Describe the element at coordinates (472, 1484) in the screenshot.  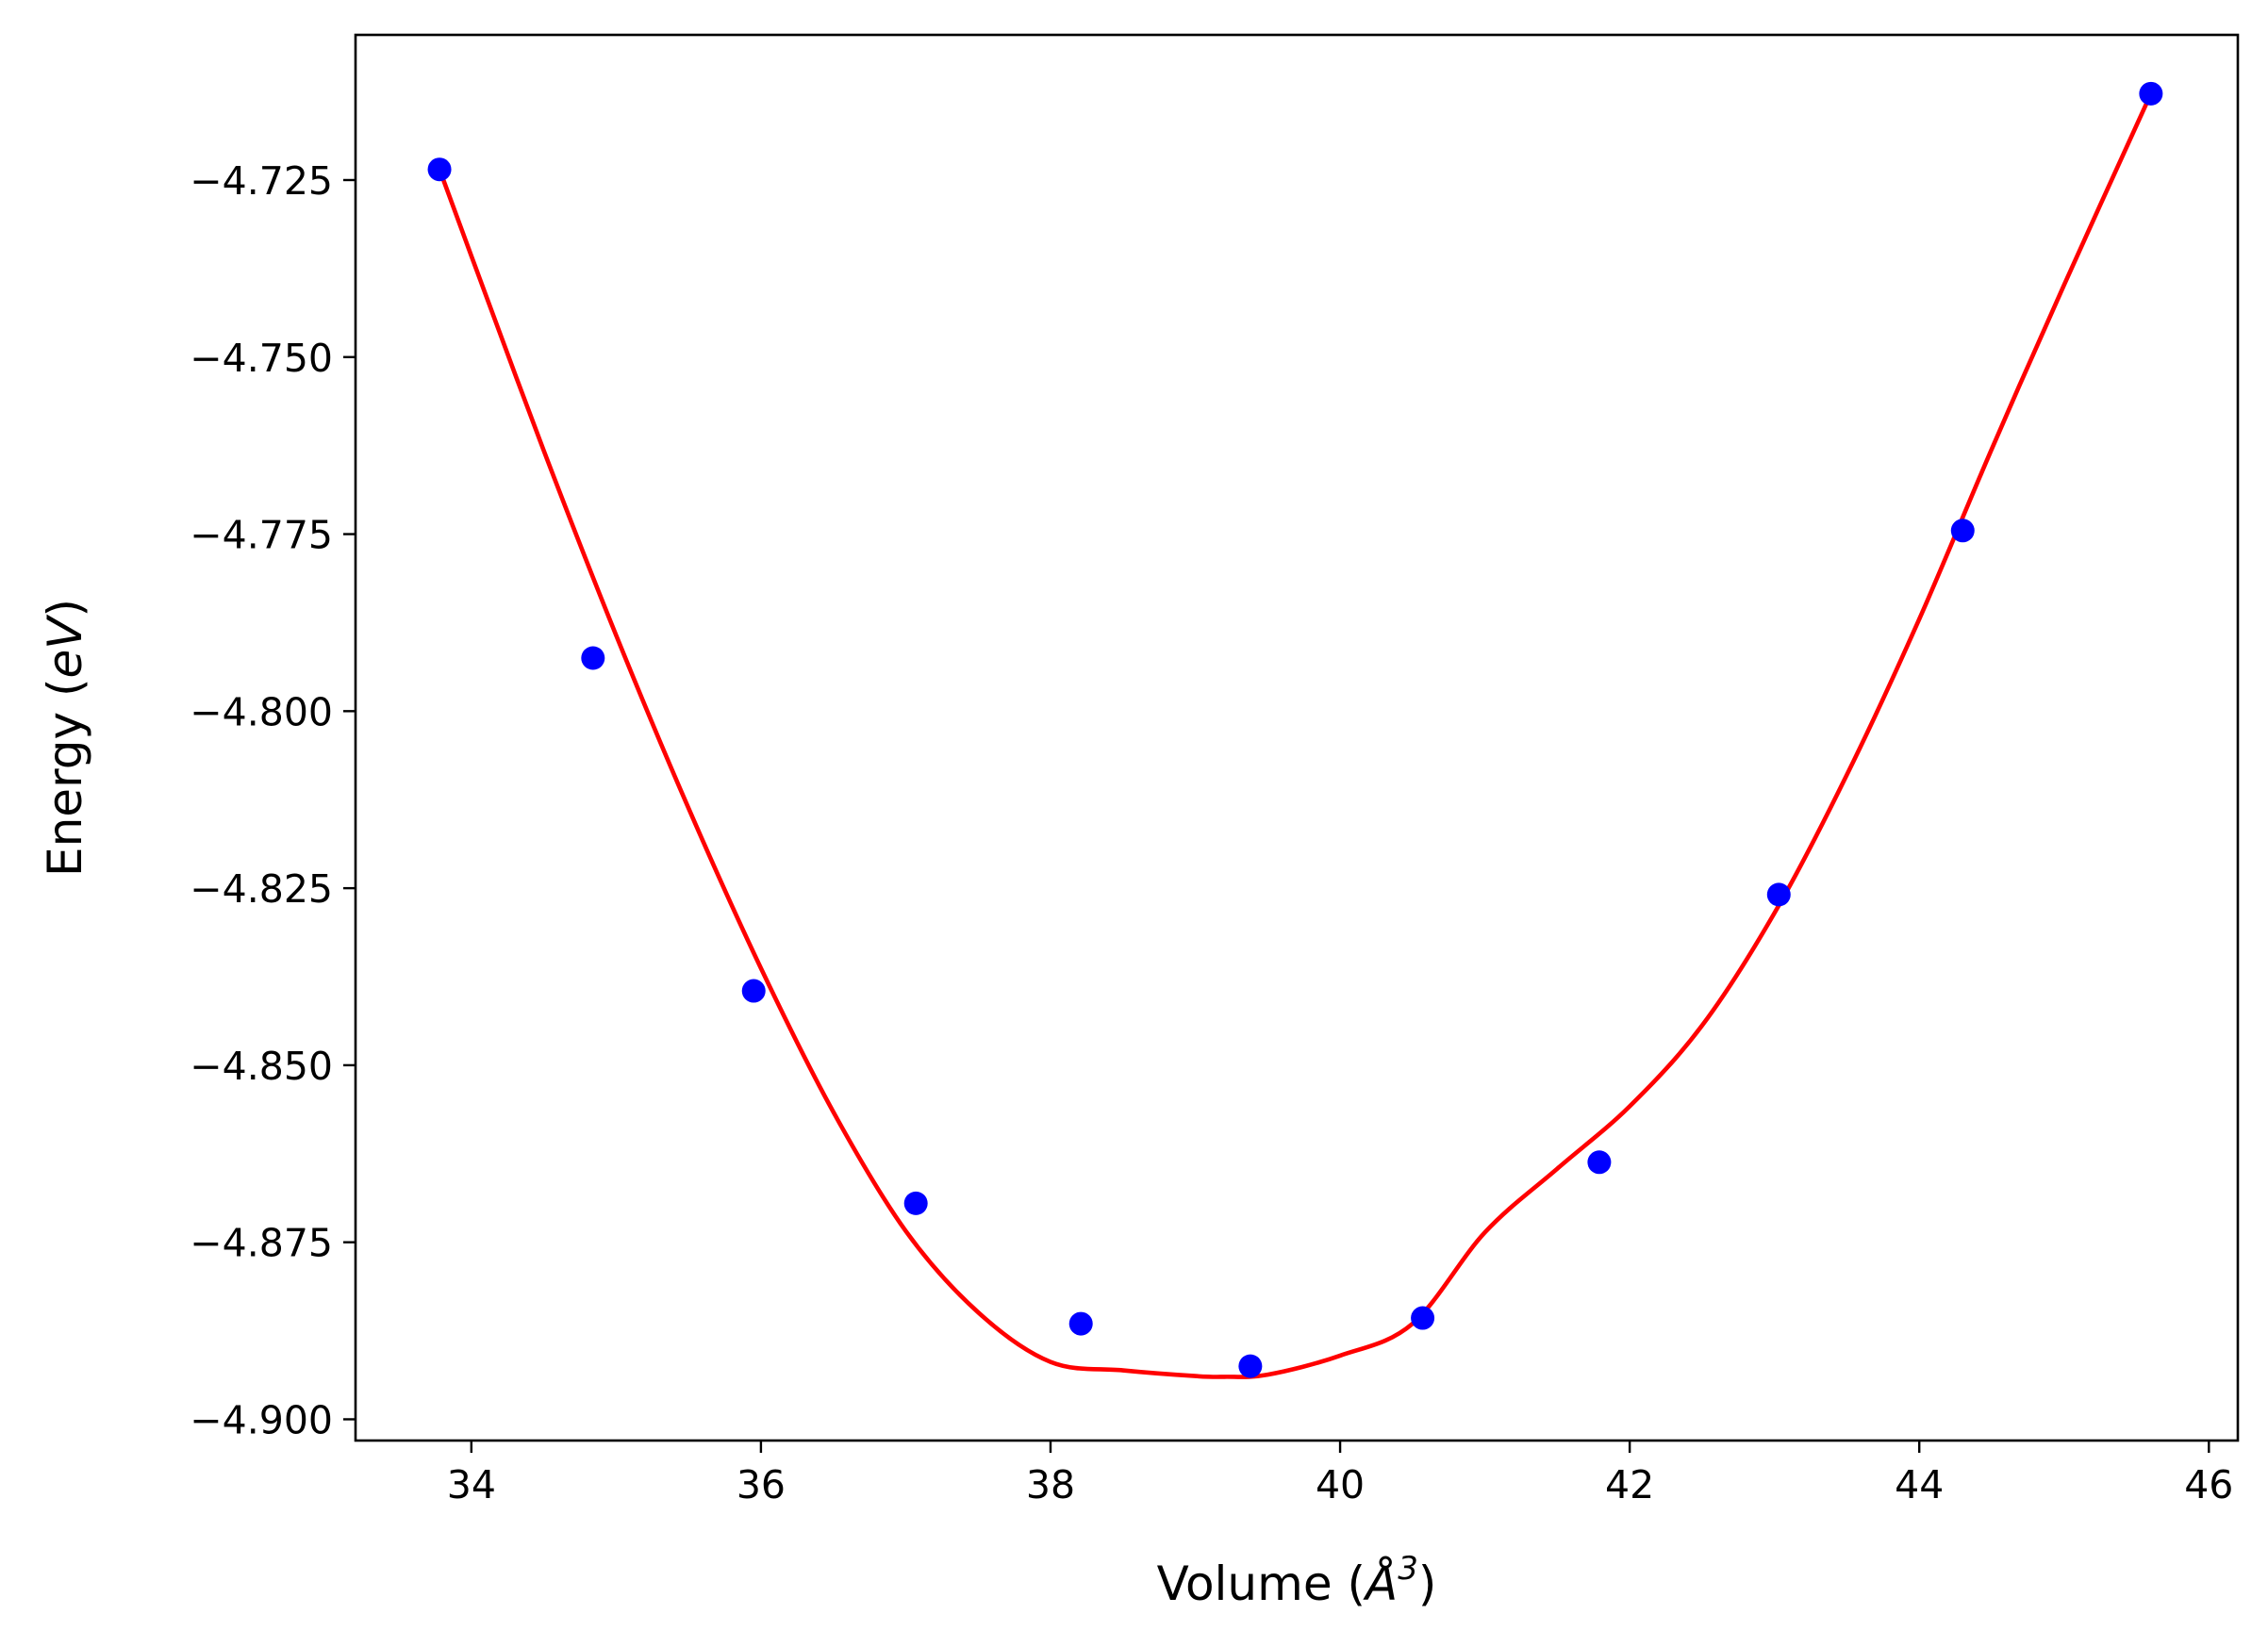
I see `x-tick-label: 34` at that location.